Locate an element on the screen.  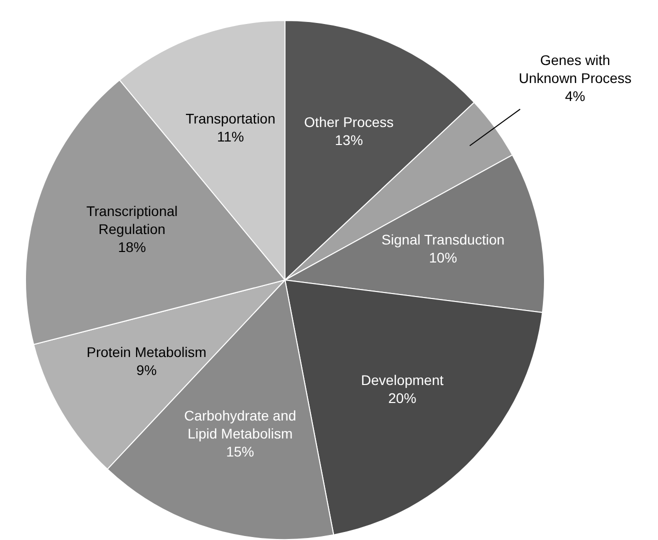
slice-label: Signal Transduction is located at coordinates (443, 240).